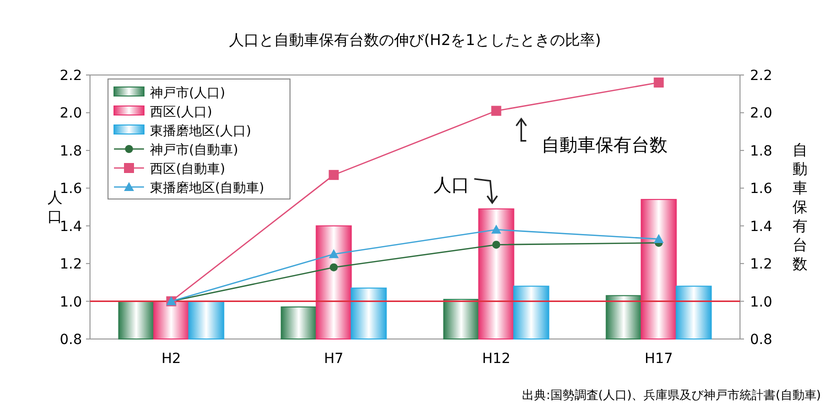 Image resolution: width=827 pixels, height=407 pixels. What do you see at coordinates (761, 264) in the screenshot?
I see `y2-tick-label: 1.2` at bounding box center [761, 264].